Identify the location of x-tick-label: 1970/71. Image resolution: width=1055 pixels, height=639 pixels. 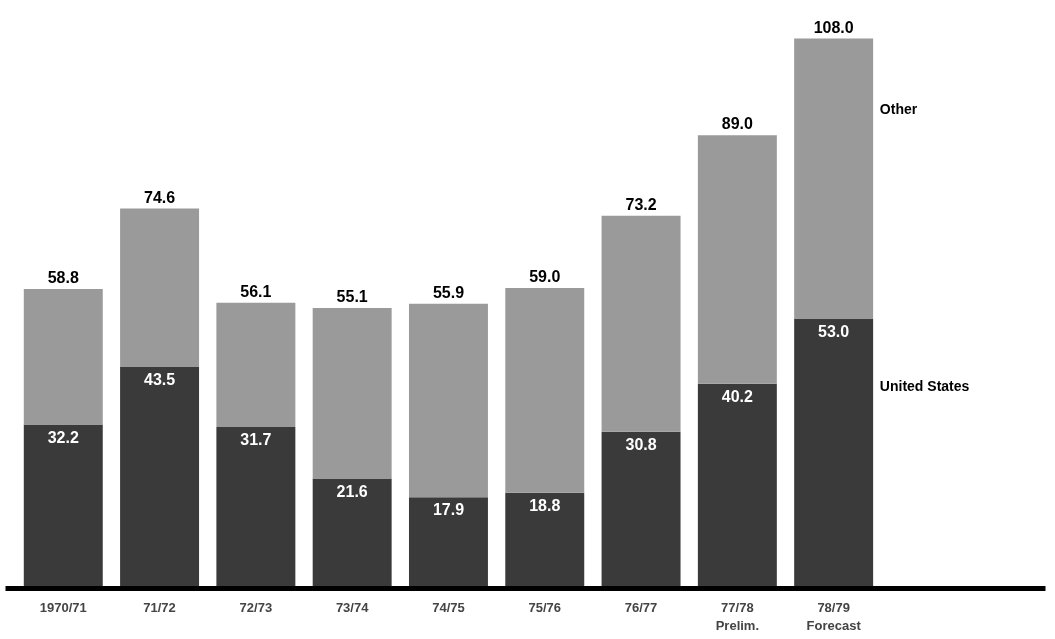
(63, 607).